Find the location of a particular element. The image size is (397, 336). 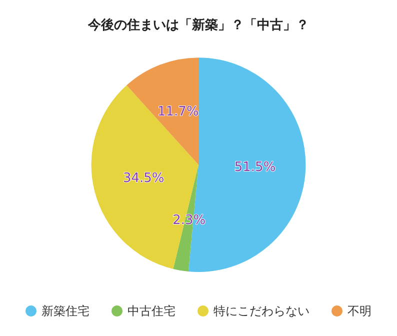

legend-label: 不明 is located at coordinates (360, 311).